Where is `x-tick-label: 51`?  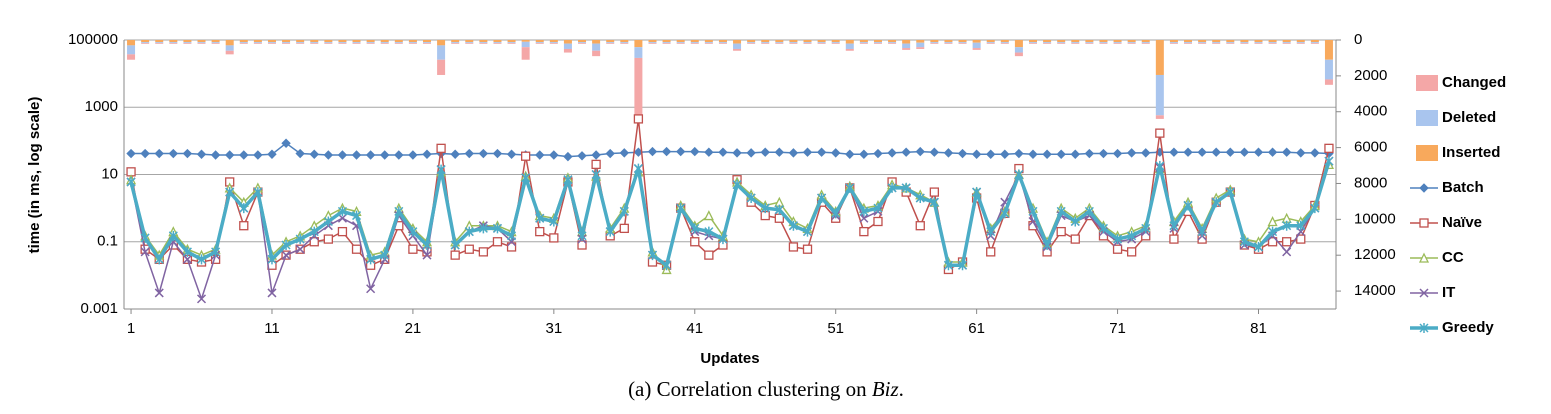
x-tick-label: 51 is located at coordinates (835, 328).